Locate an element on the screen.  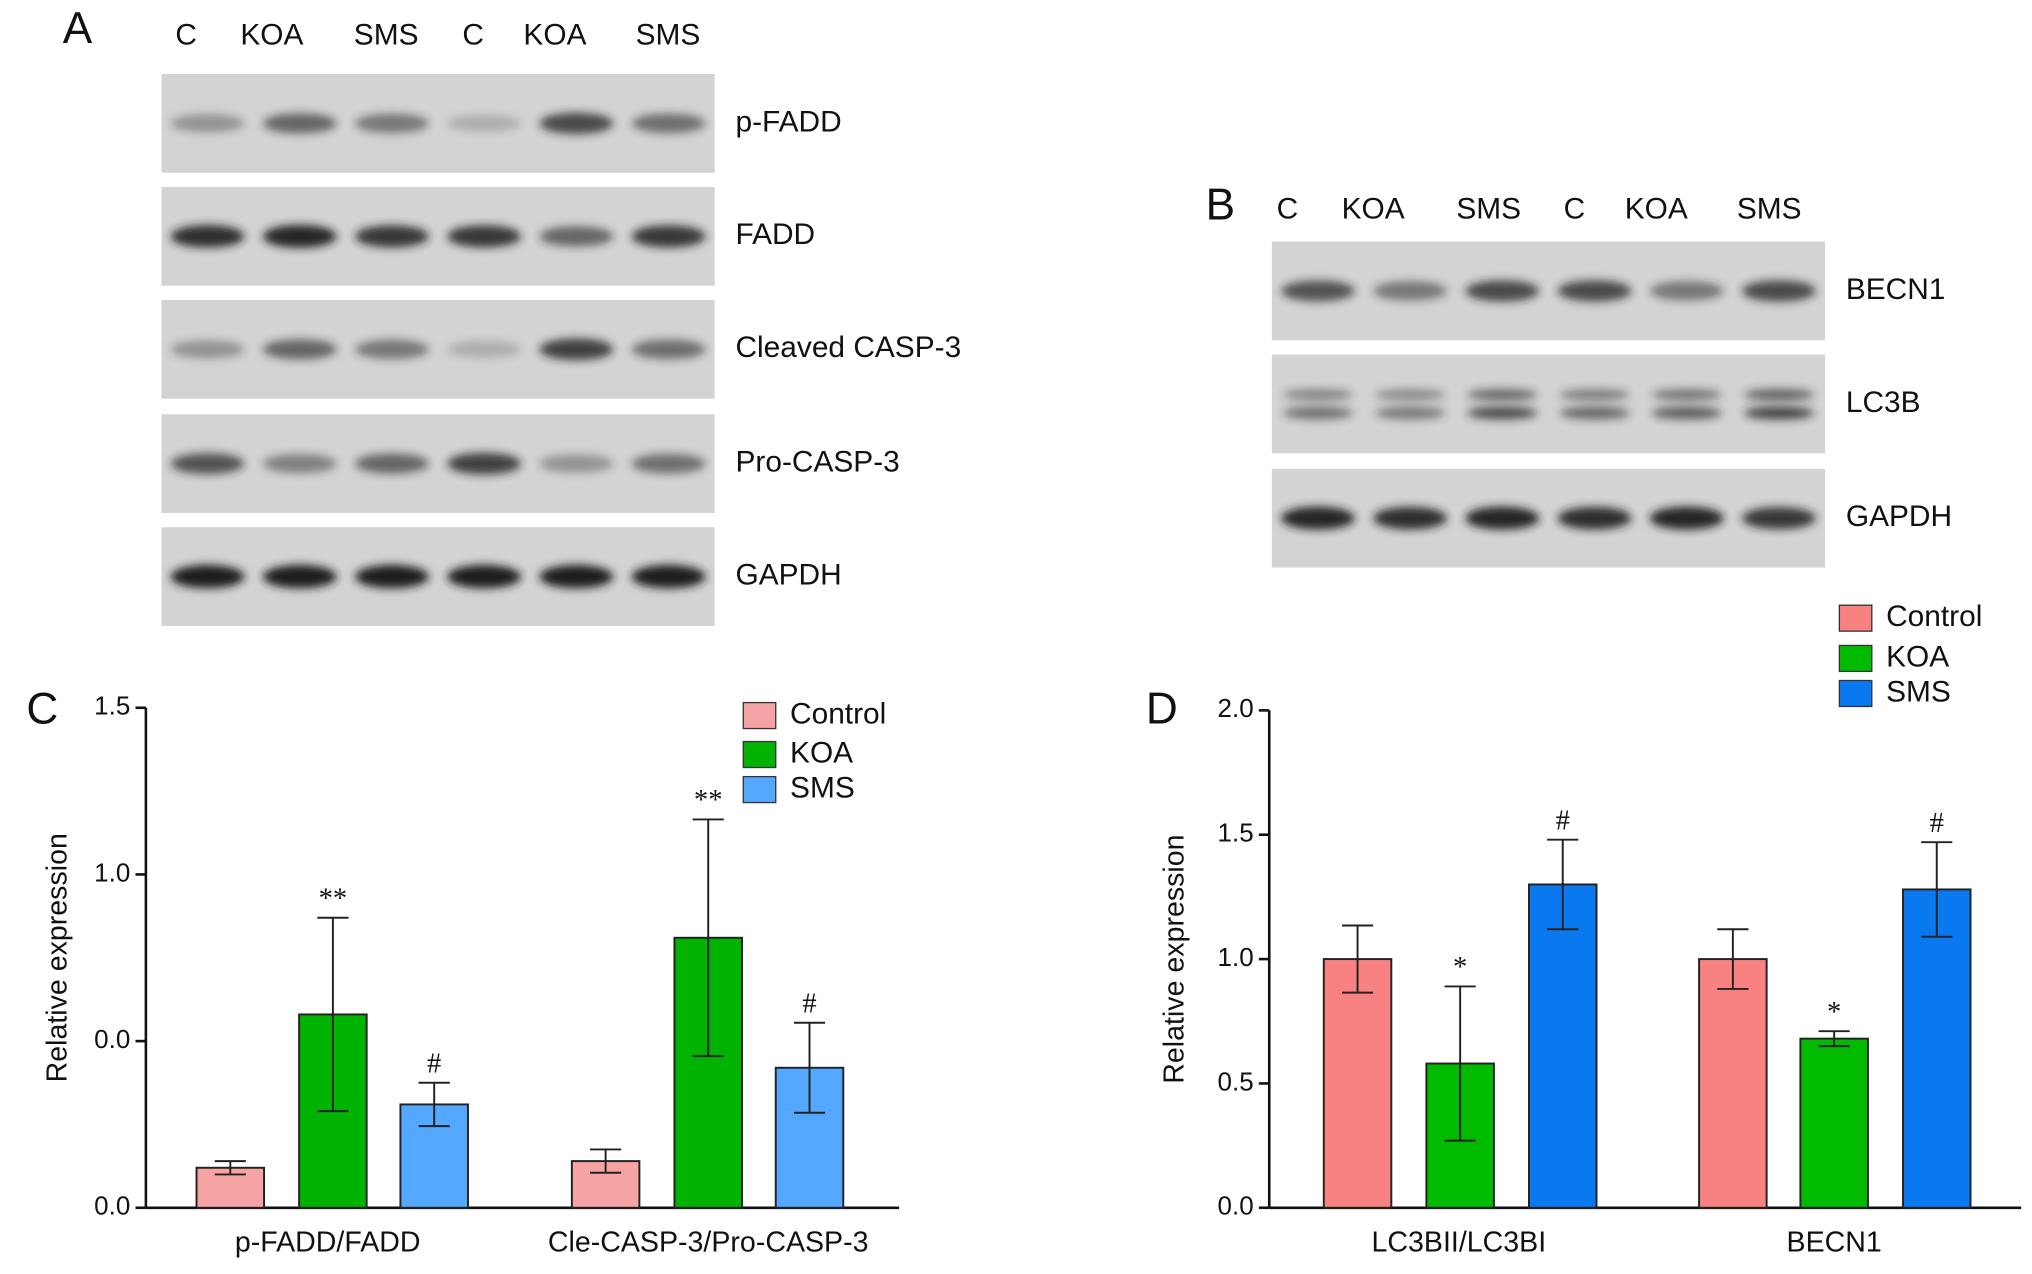
blot-label: Cleaved CASP-3 is located at coordinates (848, 347).